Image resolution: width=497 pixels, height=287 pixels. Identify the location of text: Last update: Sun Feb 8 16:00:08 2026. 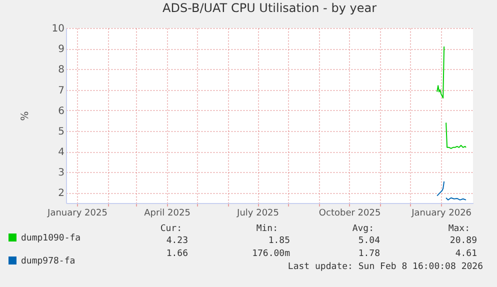
(385, 267).